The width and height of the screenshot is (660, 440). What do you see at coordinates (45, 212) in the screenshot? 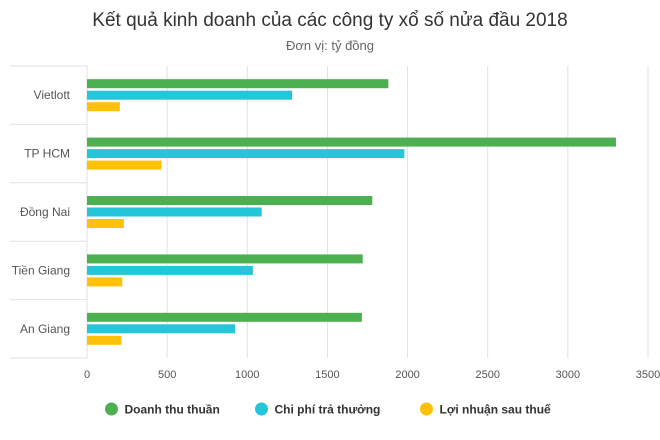
I see `category-label: Đồng Nai` at bounding box center [45, 212].